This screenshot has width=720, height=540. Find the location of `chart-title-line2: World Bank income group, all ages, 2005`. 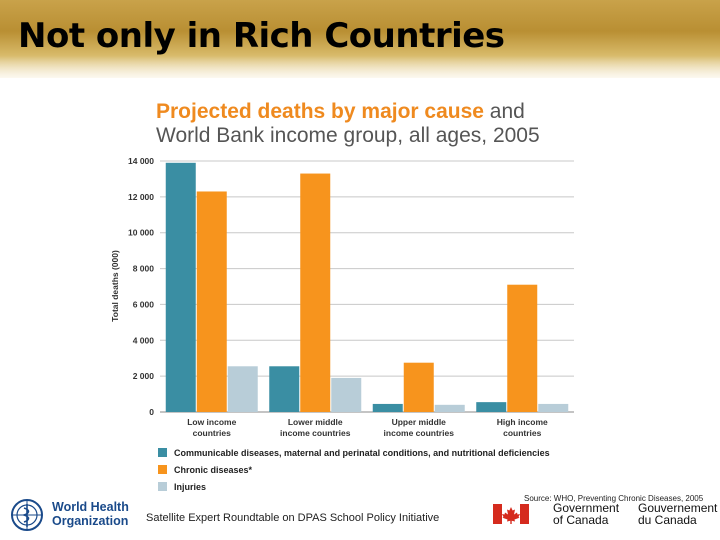

chart-title-line2: World Bank income group, all ages, 2005 is located at coordinates (348, 135).